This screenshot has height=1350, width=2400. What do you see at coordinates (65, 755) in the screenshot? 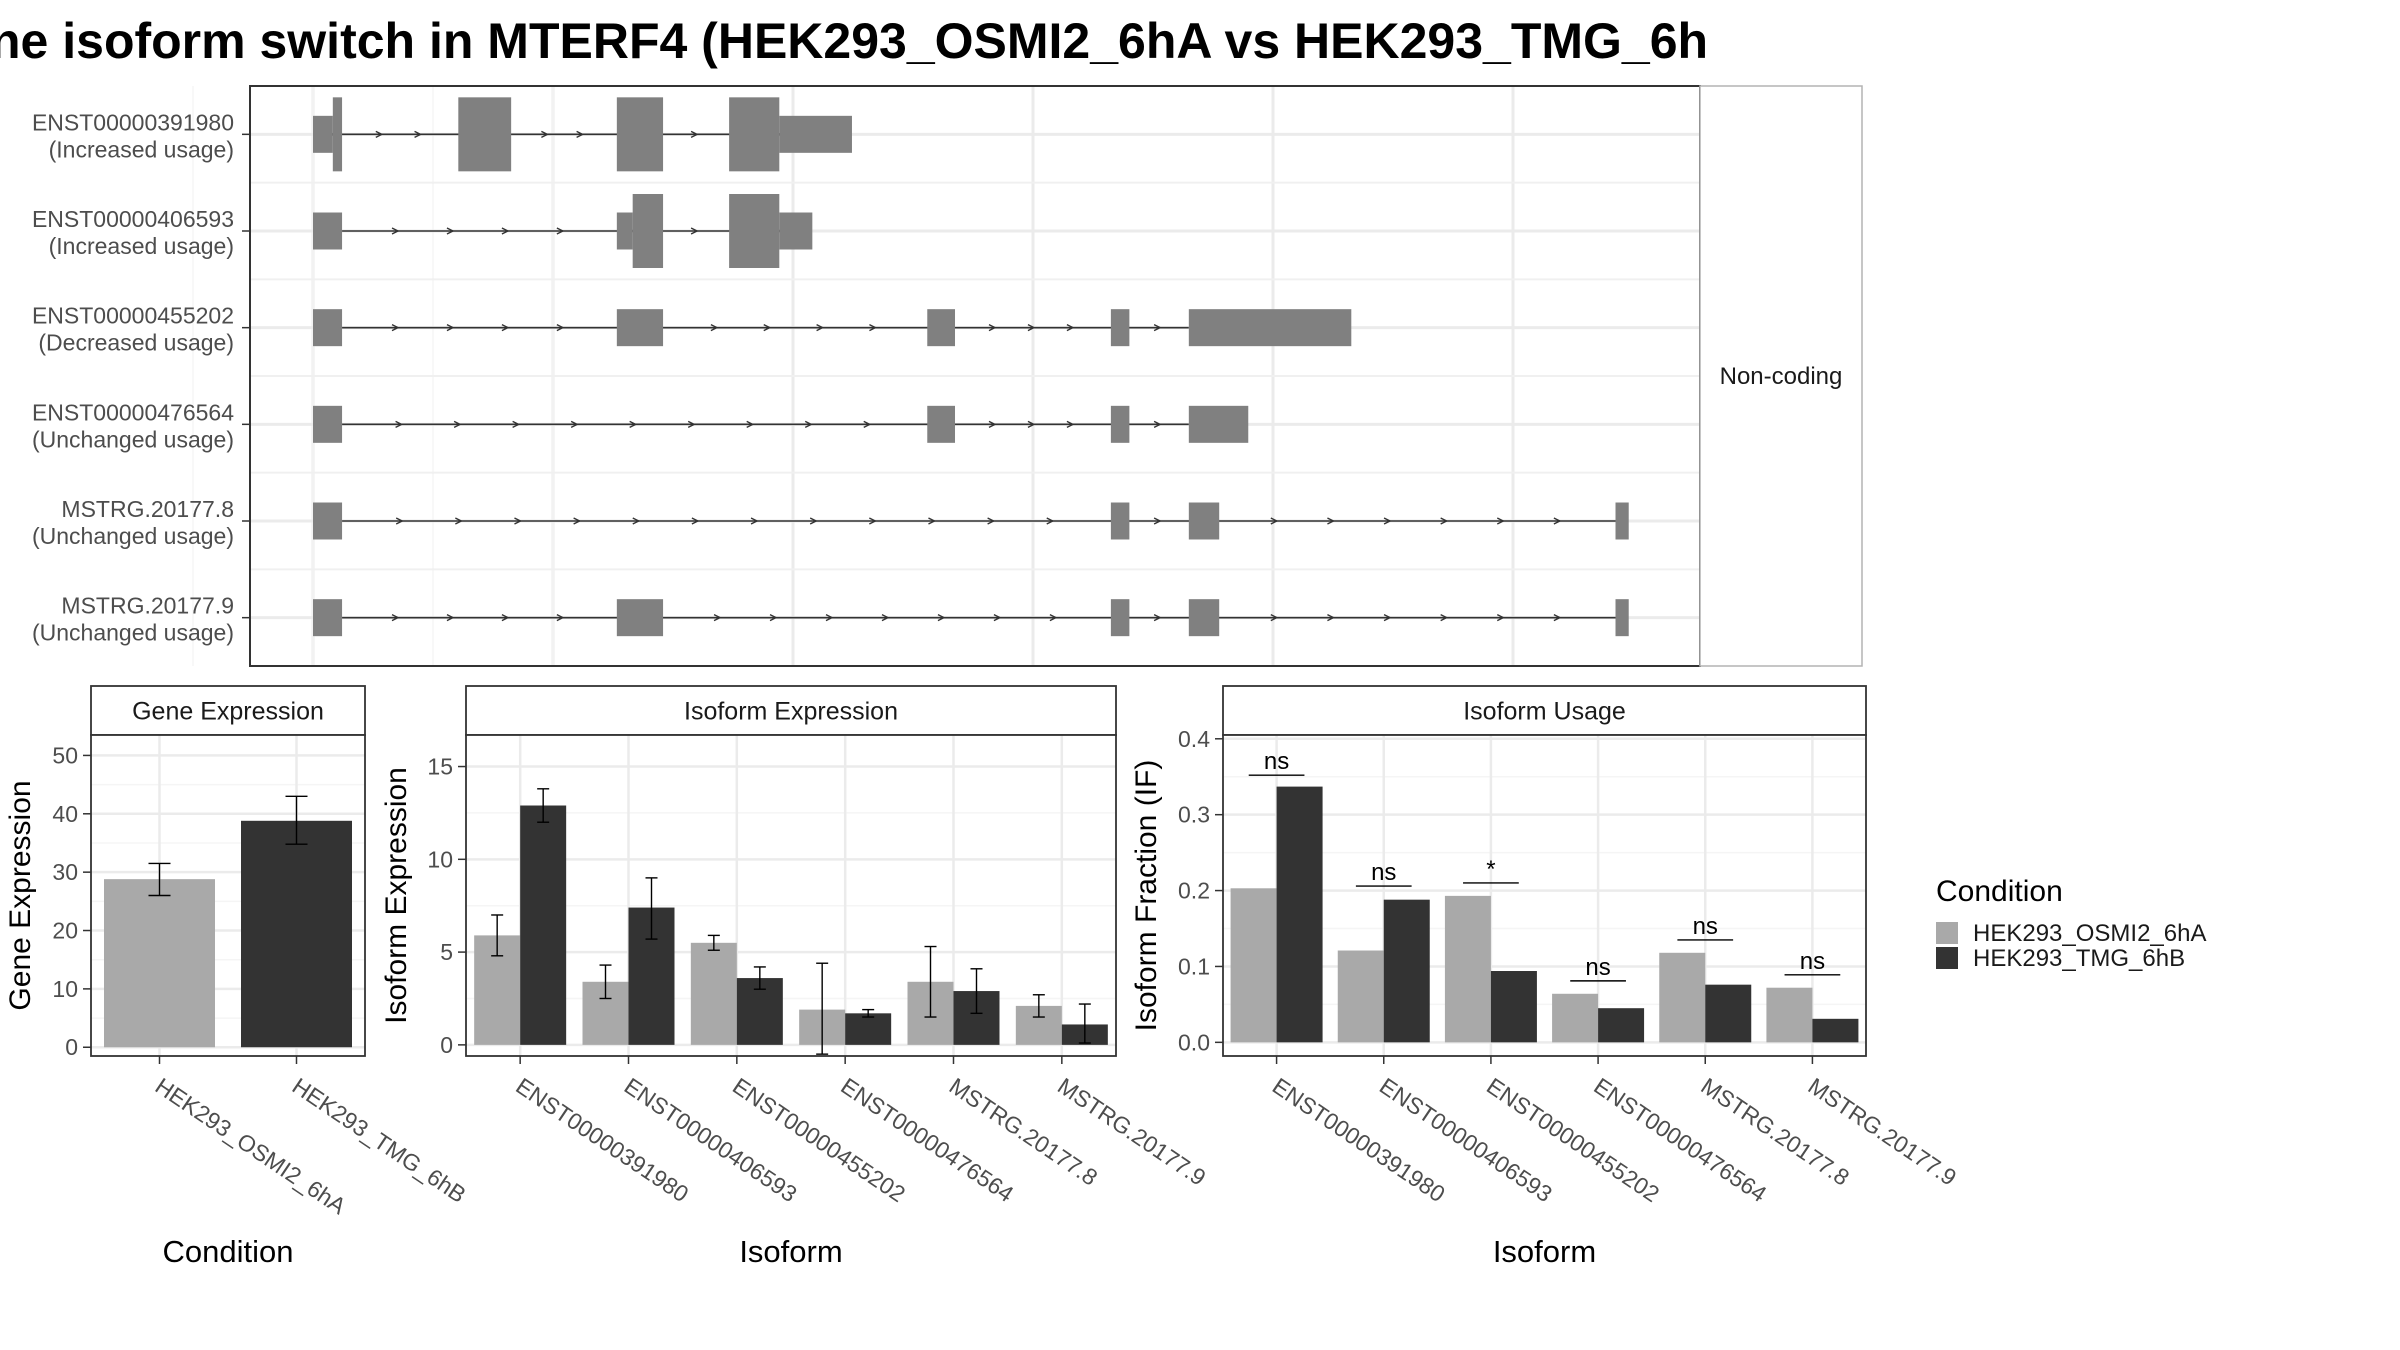
I see `y-tick-label: 50` at bounding box center [65, 755].